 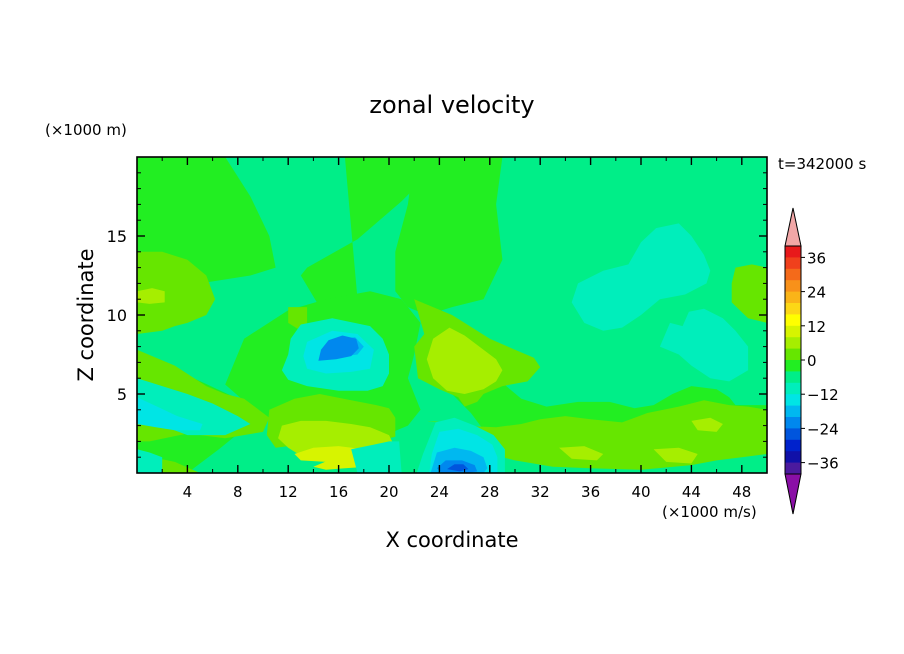 I want to click on x-tick-label: 24, so click(x=439, y=492).